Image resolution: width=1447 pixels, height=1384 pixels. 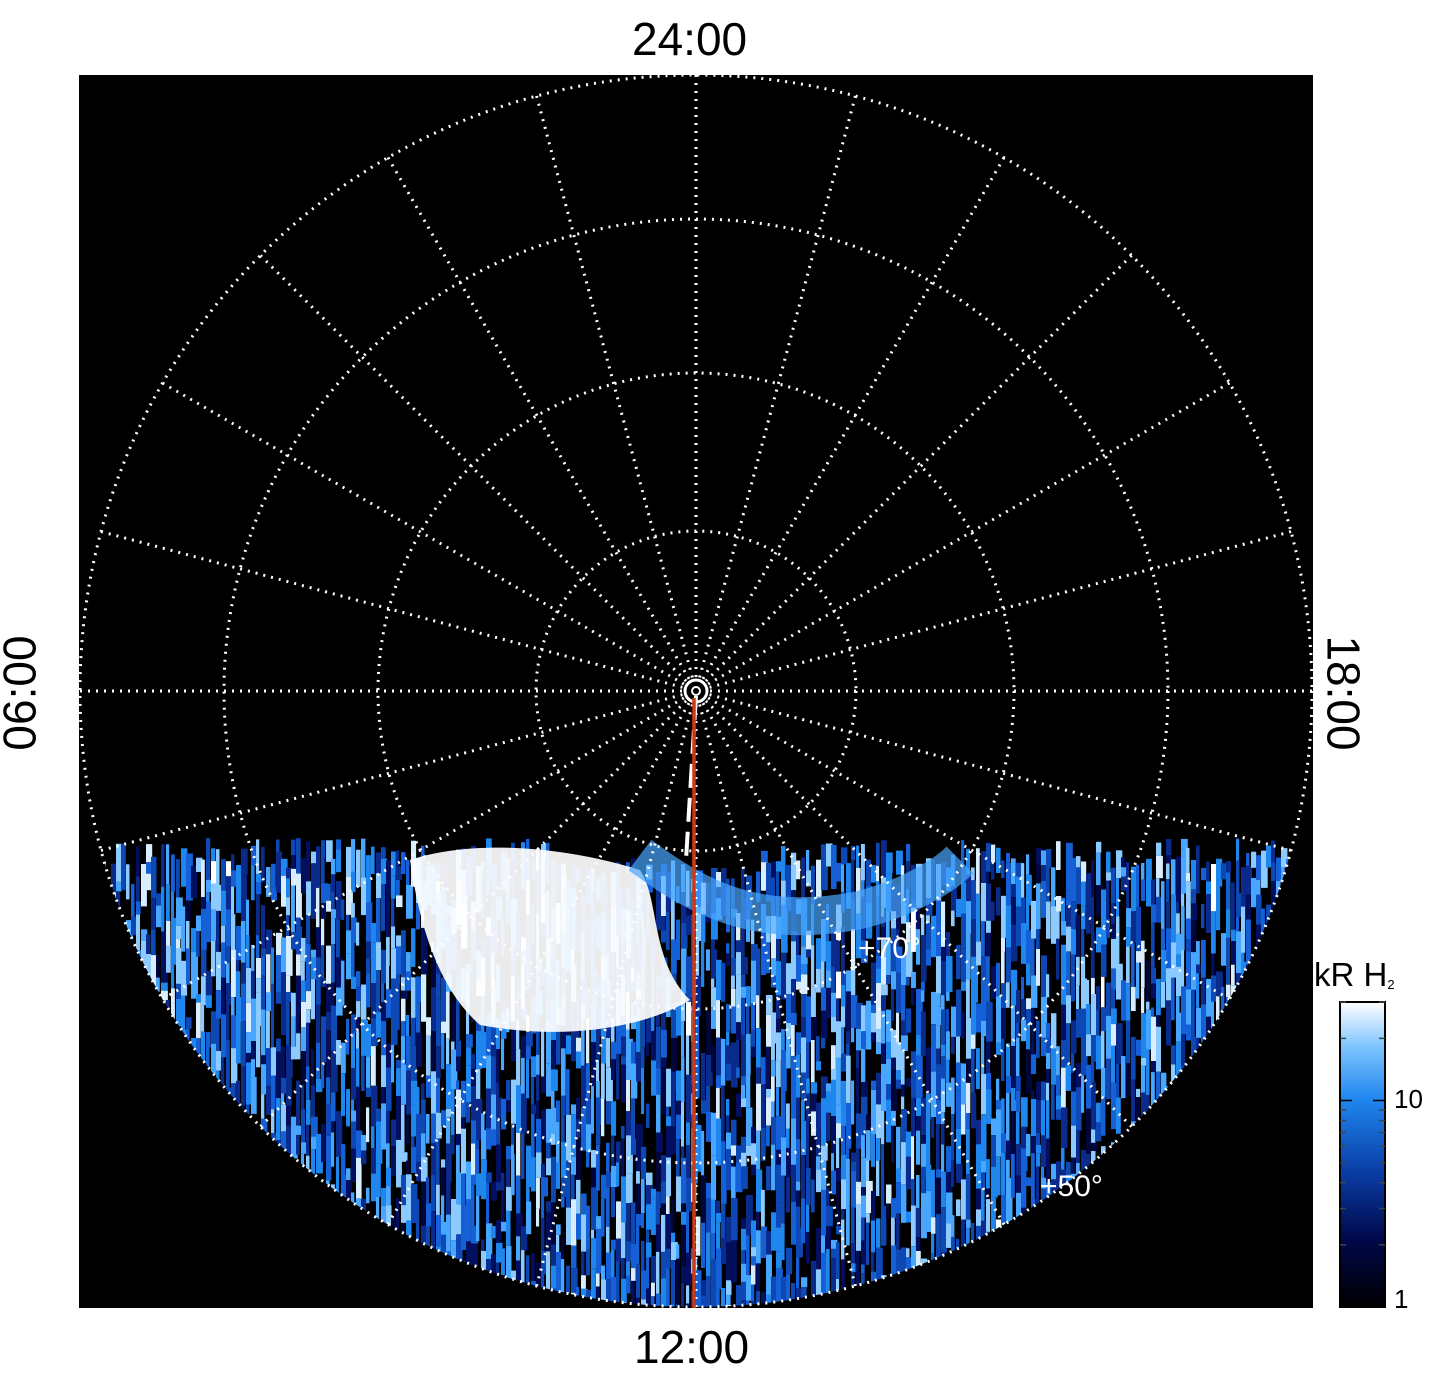 I want to click on colorbar, so click(x=1362, y=1154).